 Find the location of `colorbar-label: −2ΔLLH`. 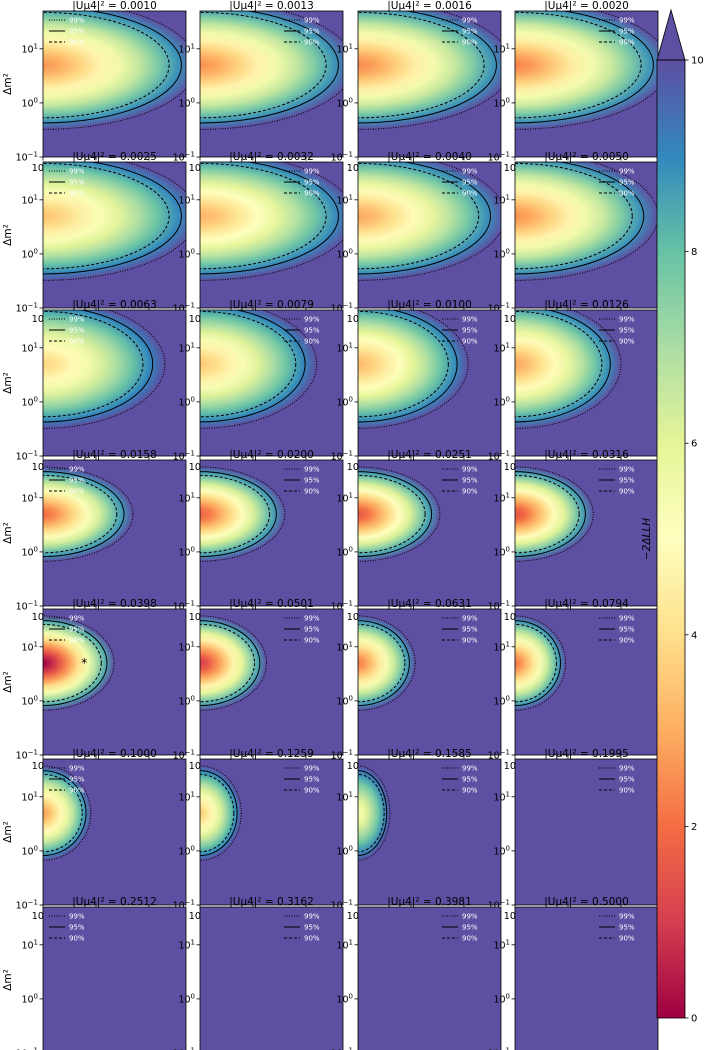

colorbar-label: −2ΔLLH is located at coordinates (647, 539).